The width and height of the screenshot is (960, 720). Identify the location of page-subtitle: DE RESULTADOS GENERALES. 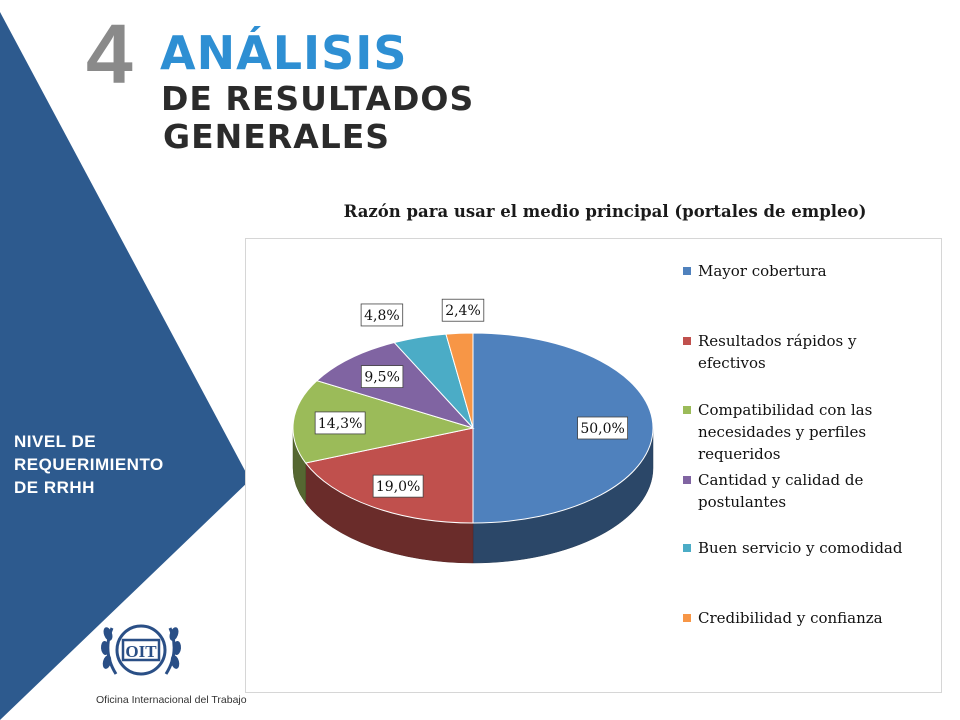
(317, 118).